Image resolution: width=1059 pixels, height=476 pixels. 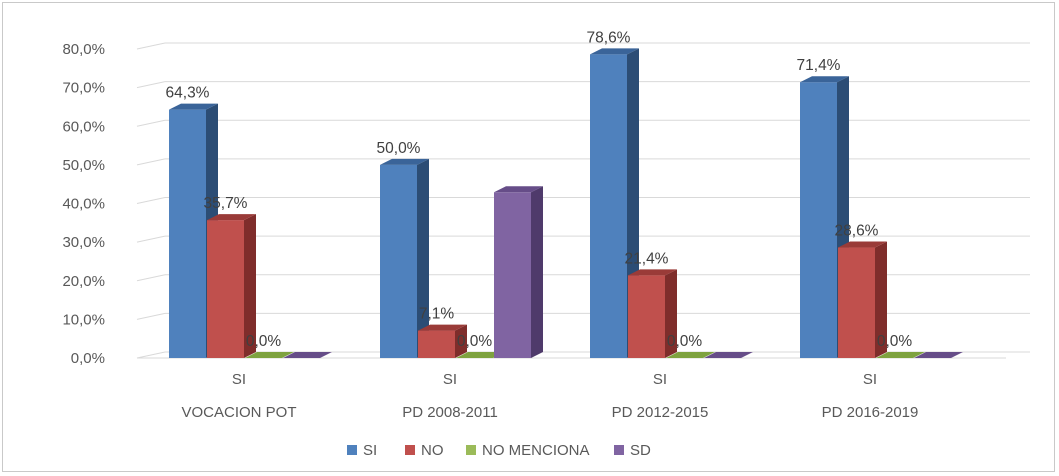 What do you see at coordinates (83, 165) in the screenshot?
I see `y-tick-label: 50,0%` at bounding box center [83, 165].